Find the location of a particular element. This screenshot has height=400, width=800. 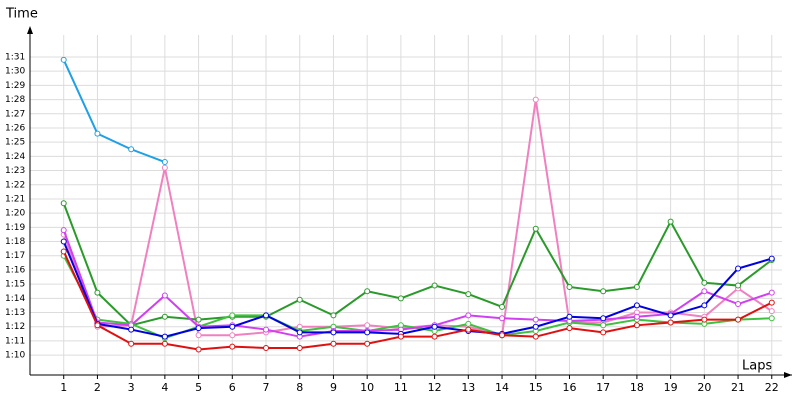

y-tick-label: 1:30 is located at coordinates (15, 72).